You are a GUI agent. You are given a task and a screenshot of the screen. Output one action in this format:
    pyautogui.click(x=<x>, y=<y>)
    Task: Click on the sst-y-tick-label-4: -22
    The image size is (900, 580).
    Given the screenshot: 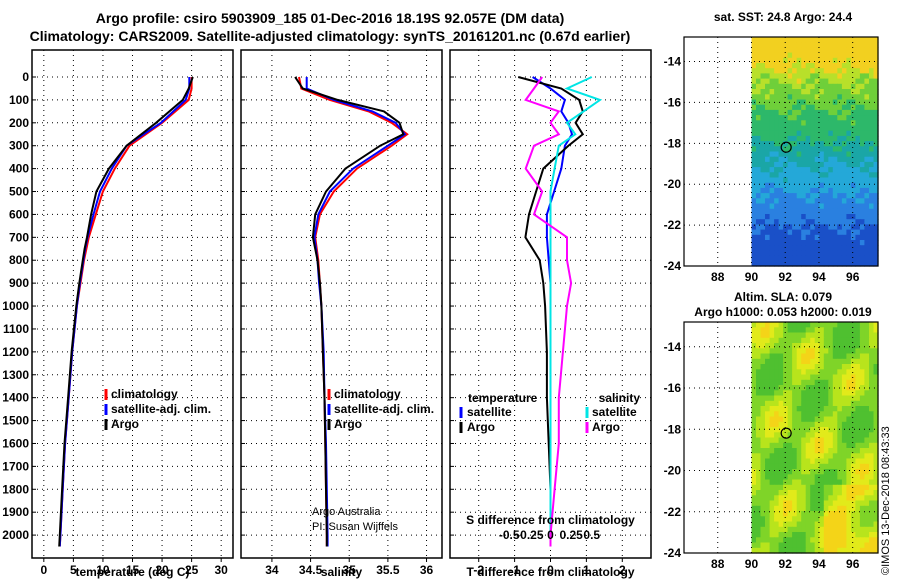 What is the action you would take?
    pyautogui.click(x=673, y=225)
    